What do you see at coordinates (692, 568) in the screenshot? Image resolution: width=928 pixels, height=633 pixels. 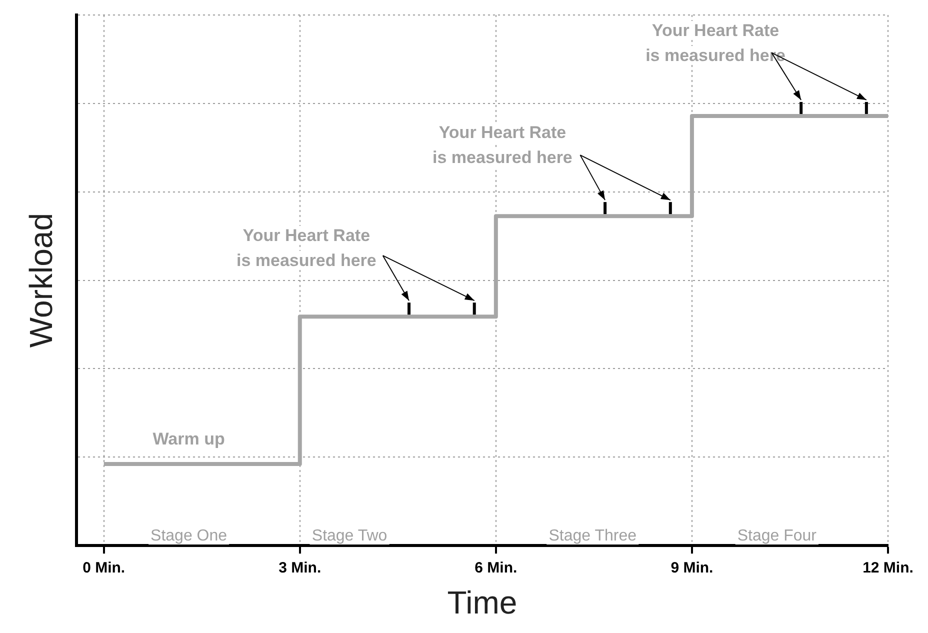 I see `x-tick-label: 9 Min.` at bounding box center [692, 568].